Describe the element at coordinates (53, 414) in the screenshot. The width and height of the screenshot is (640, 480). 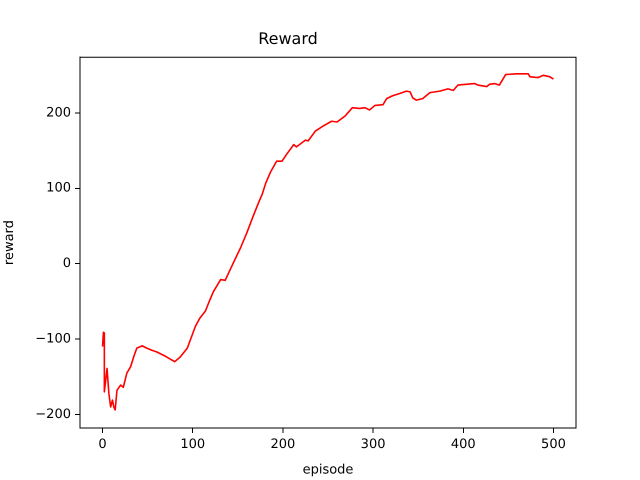
I see `y-tick-label: −200` at that location.